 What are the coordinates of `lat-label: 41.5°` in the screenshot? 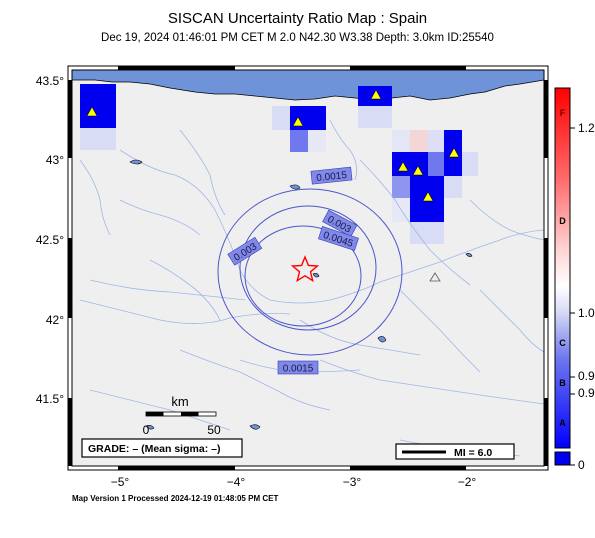 It's located at (50, 399).